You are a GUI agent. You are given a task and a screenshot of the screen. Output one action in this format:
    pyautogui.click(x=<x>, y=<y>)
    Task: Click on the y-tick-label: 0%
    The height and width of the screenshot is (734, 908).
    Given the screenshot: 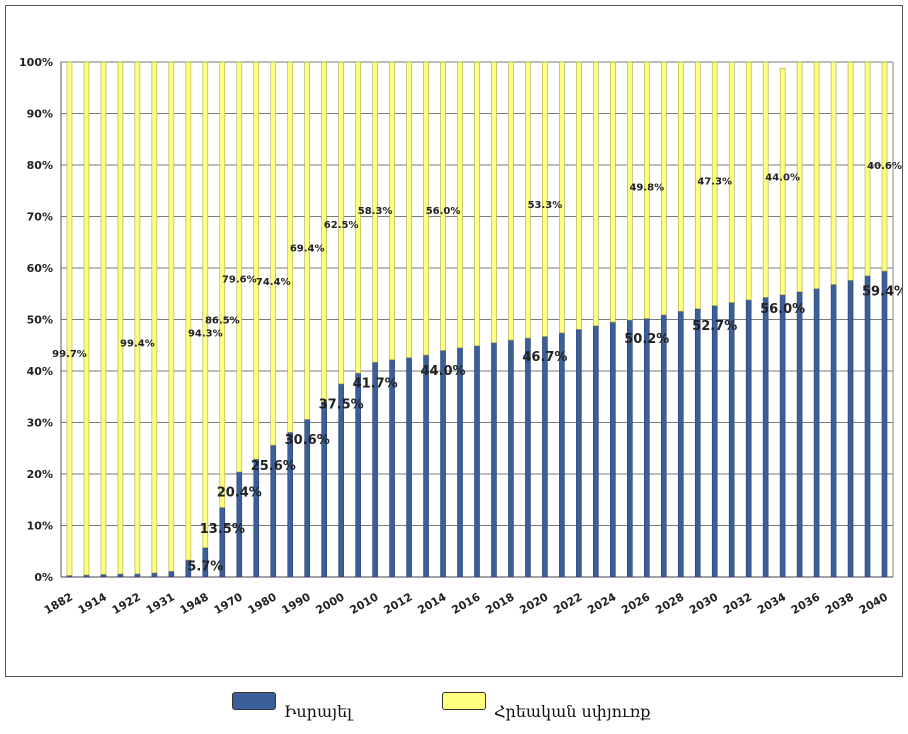 What is the action you would take?
    pyautogui.click(x=43, y=577)
    